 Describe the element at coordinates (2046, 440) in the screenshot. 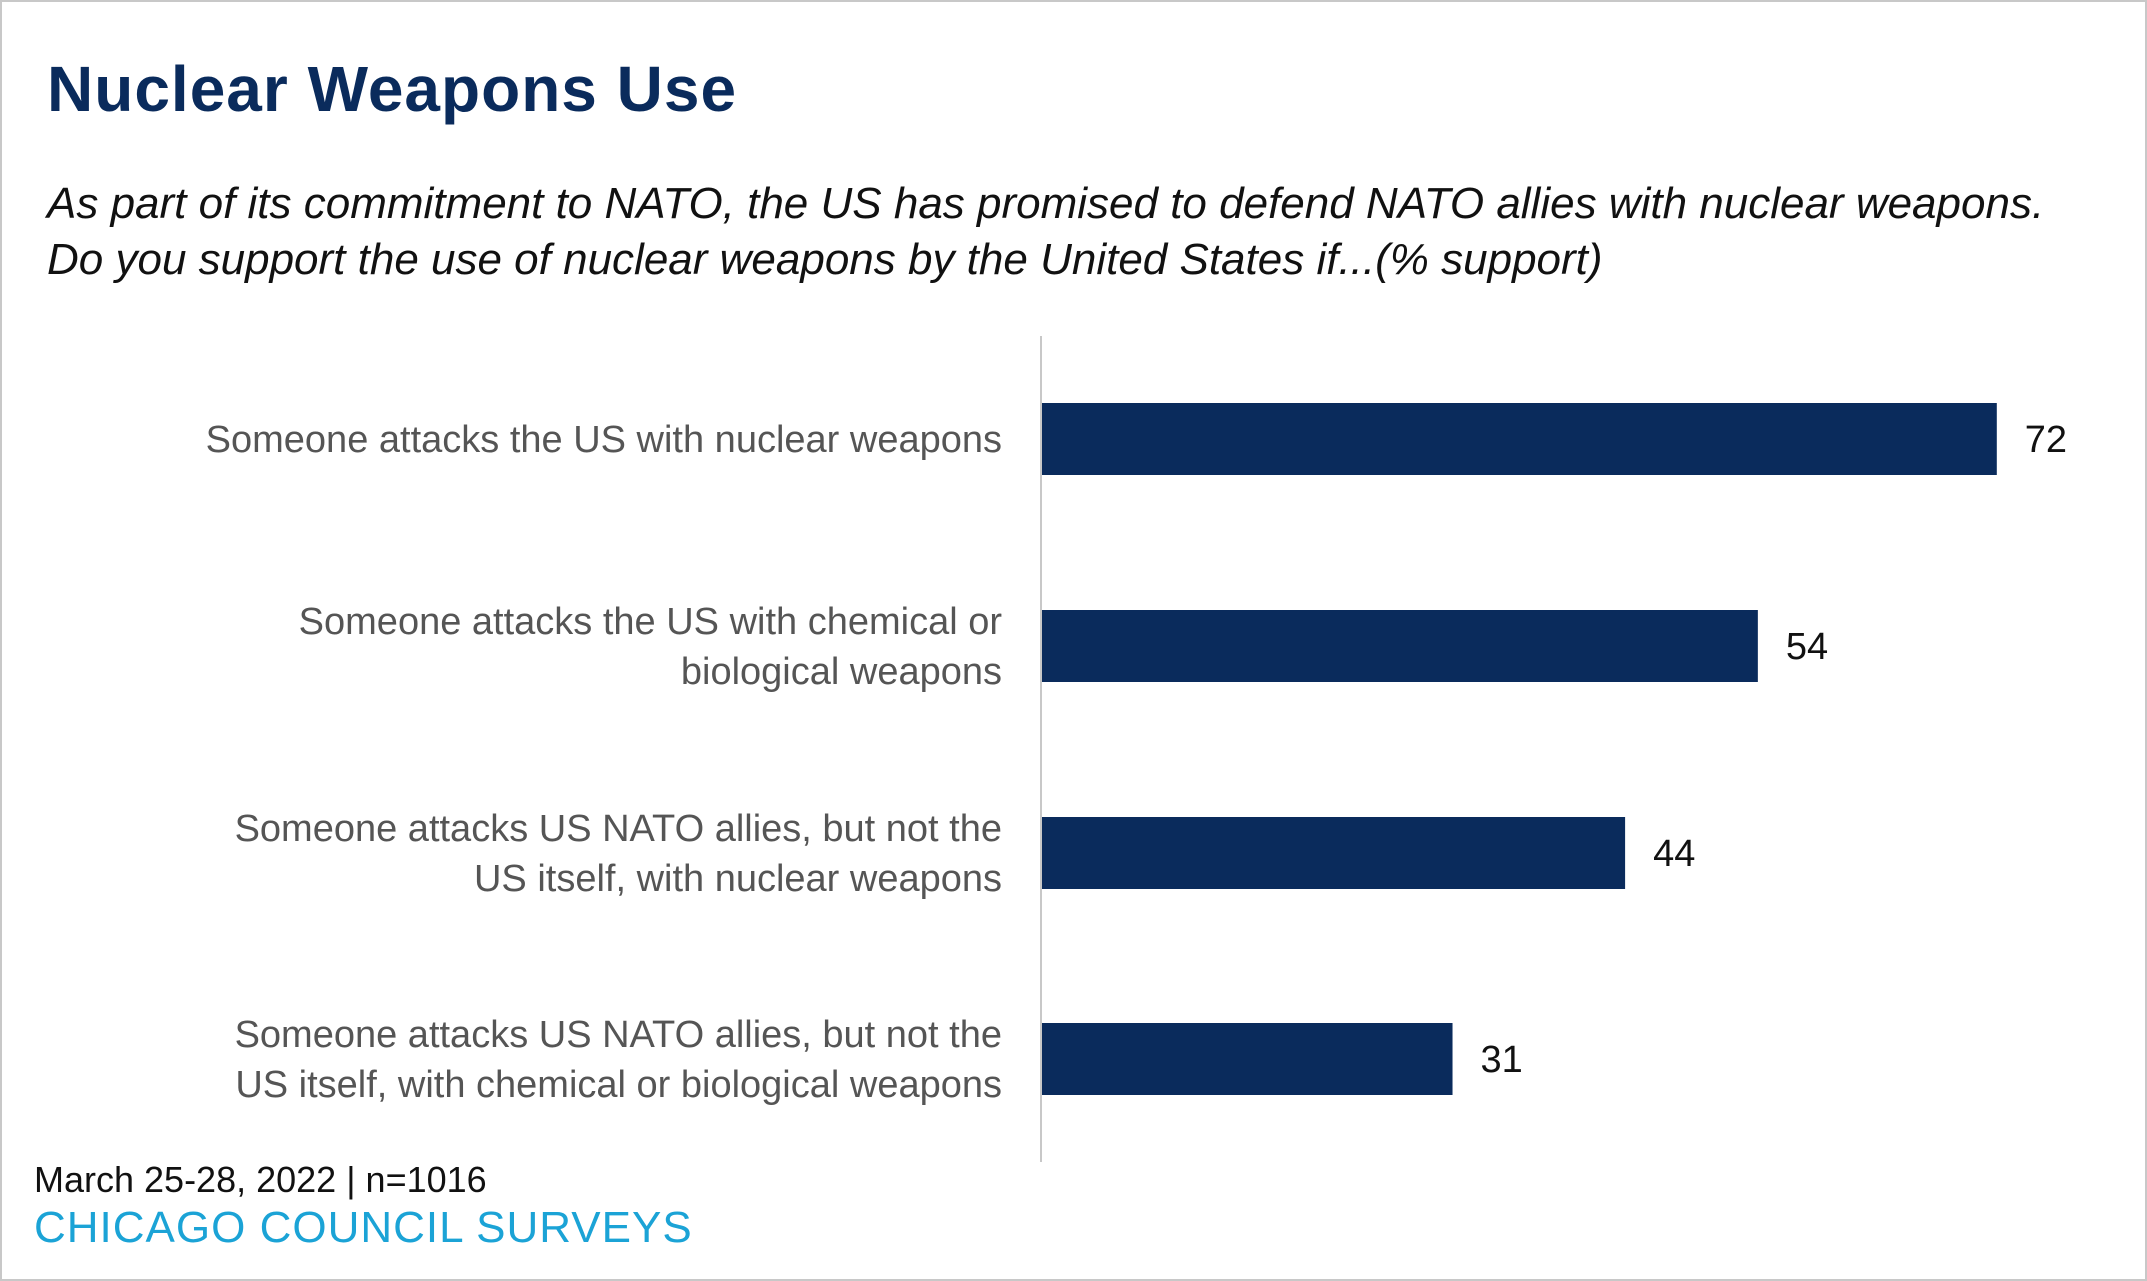

I see `data-label-1: 72` at that location.